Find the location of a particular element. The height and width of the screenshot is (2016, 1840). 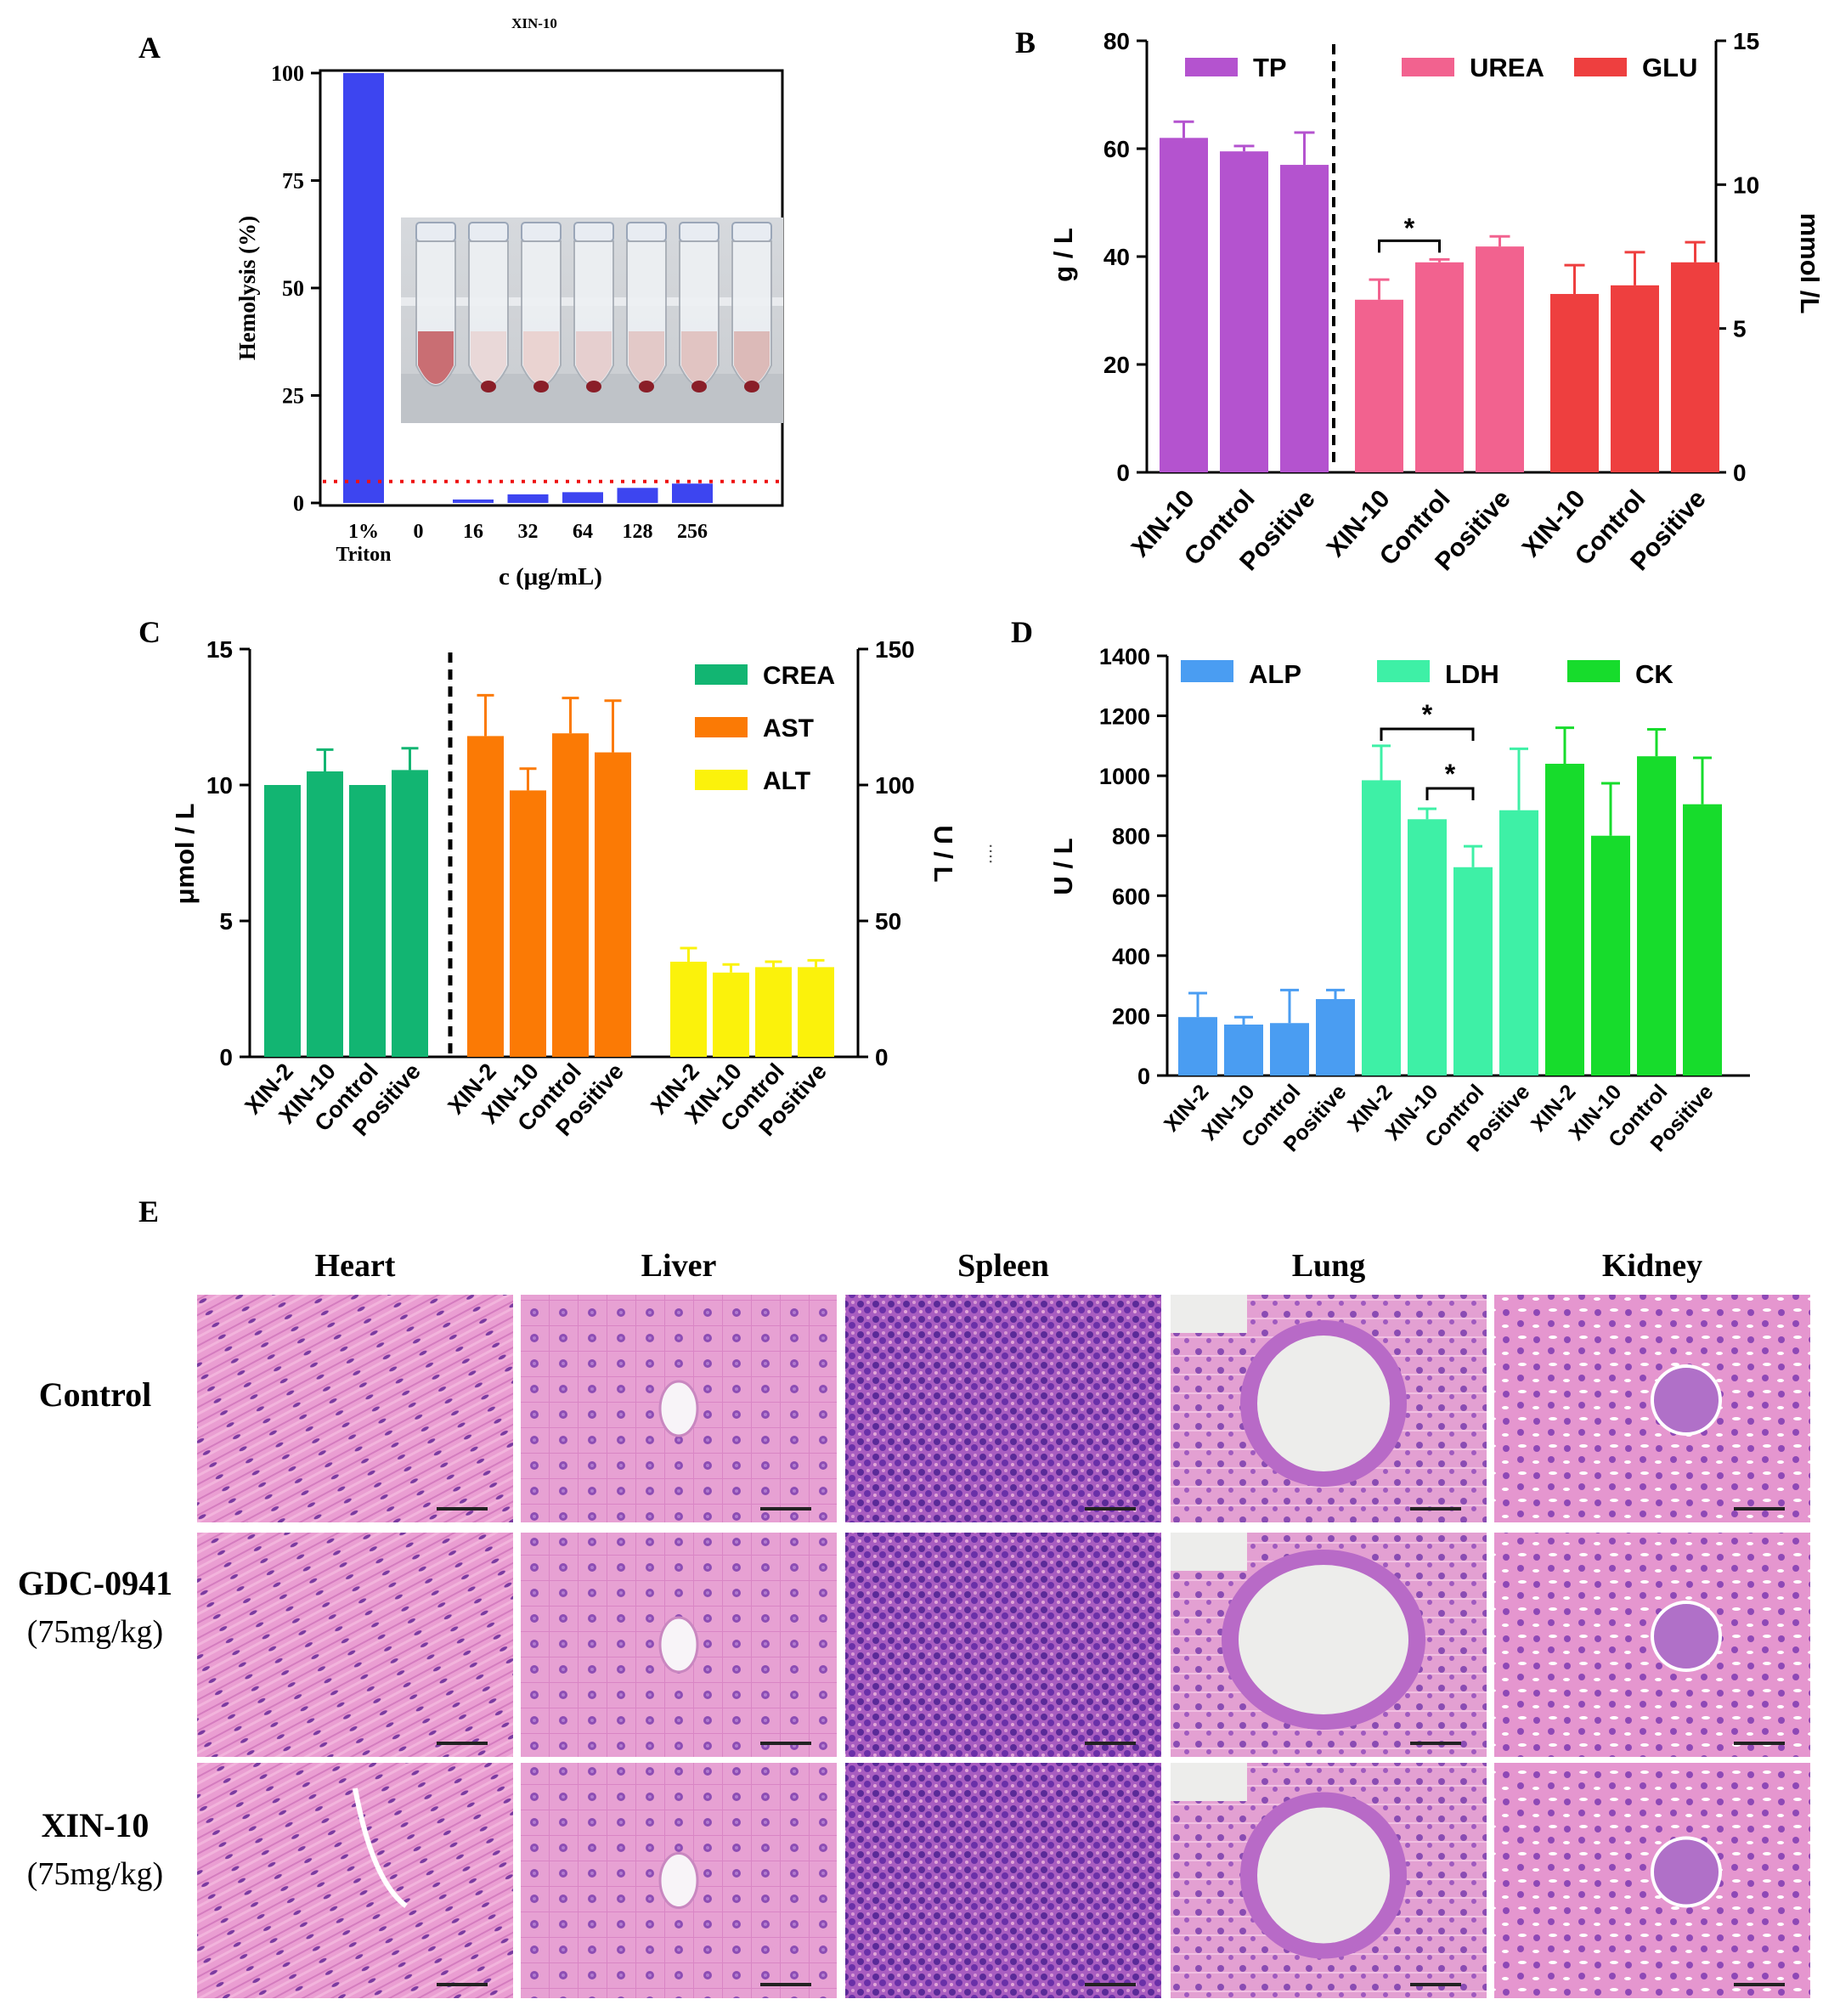

histology-column-kidney: Kidney is located at coordinates (1652, 1266).